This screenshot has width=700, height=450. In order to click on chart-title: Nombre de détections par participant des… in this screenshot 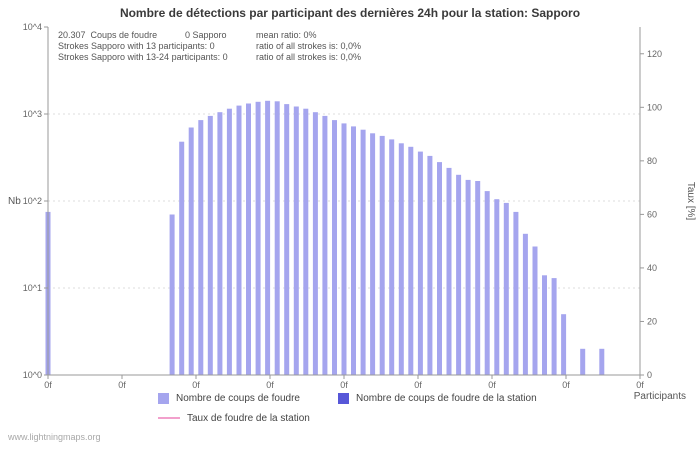, I will do `click(350, 13)`.